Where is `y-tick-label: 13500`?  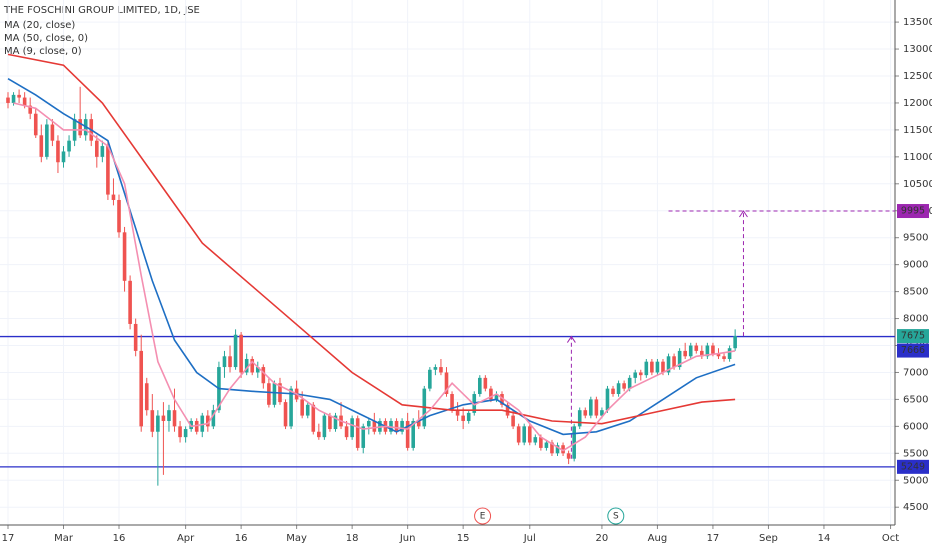
y-tick-label: 13500 is located at coordinates (917, 22).